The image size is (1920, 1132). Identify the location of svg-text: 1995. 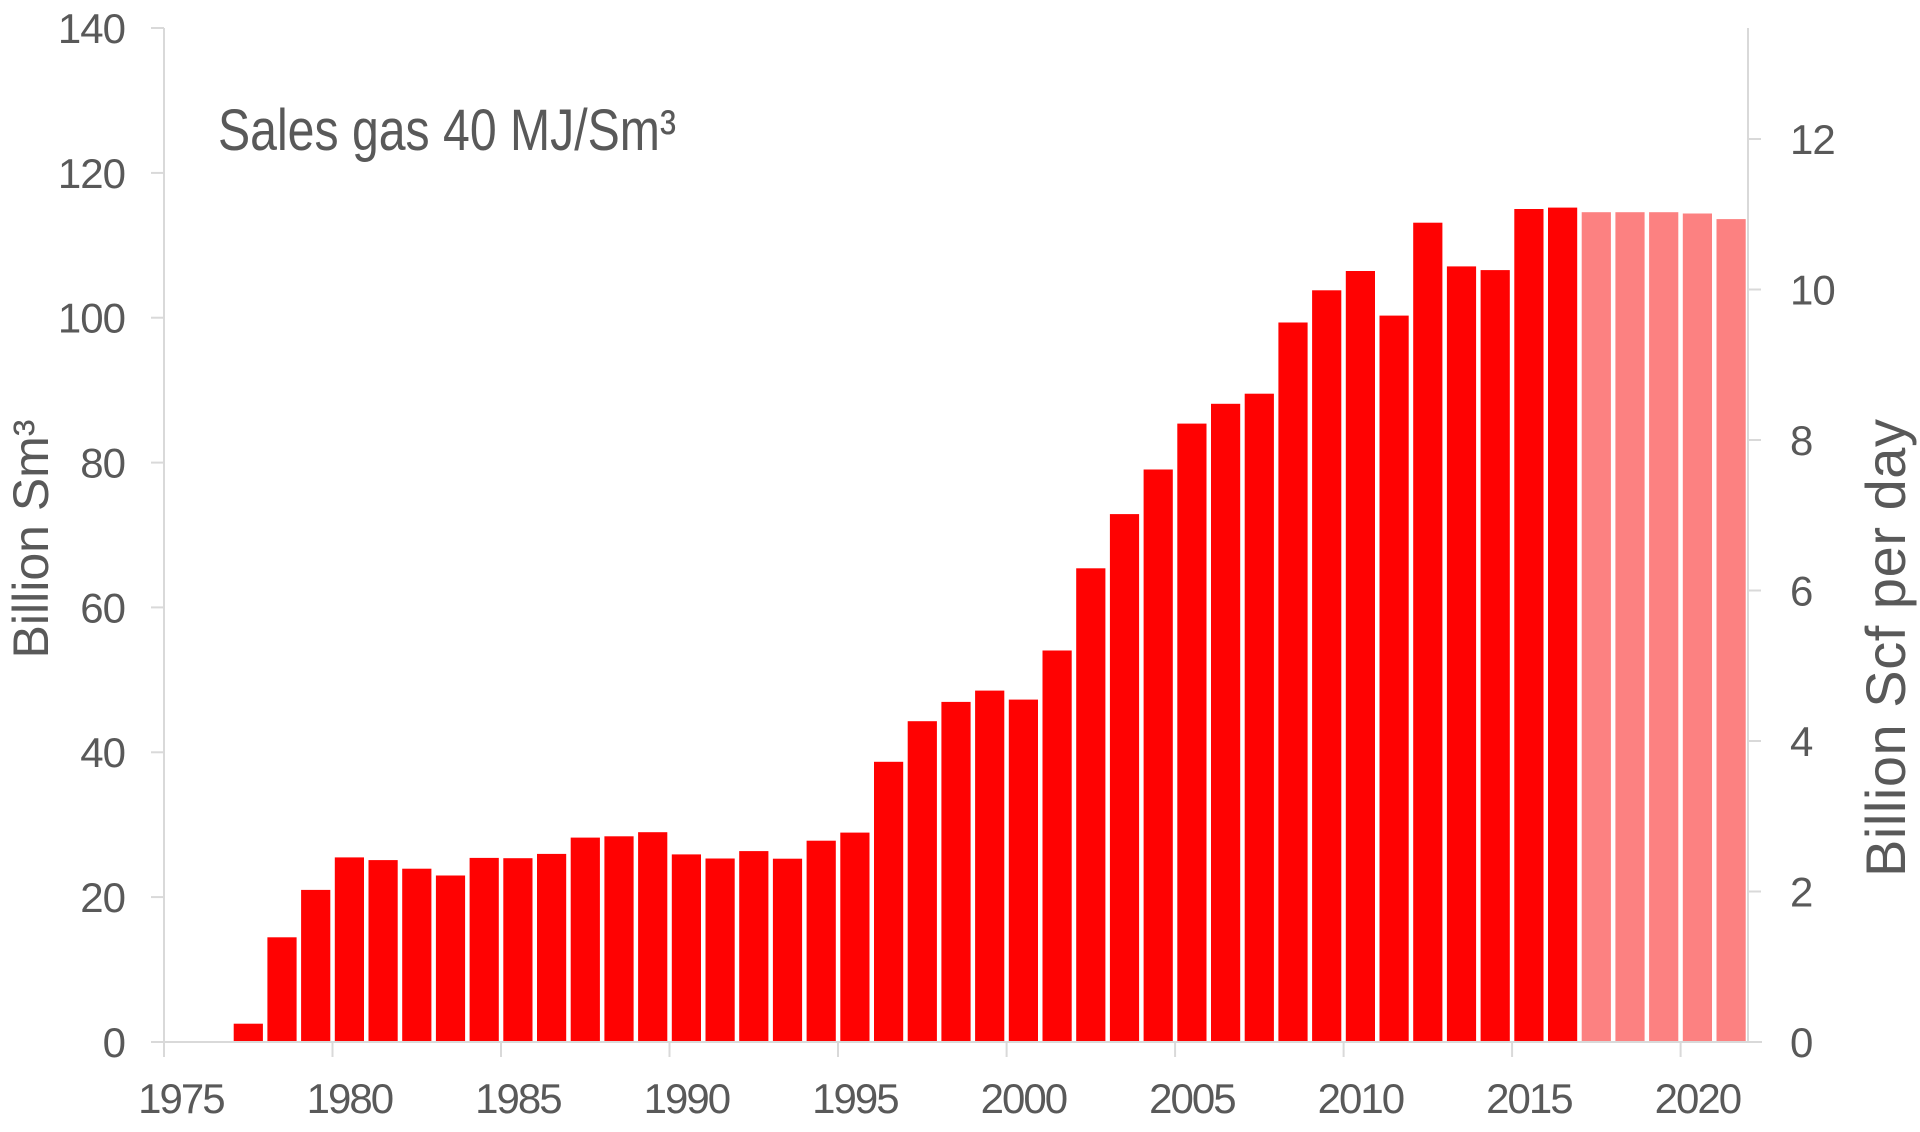
(855, 1098).